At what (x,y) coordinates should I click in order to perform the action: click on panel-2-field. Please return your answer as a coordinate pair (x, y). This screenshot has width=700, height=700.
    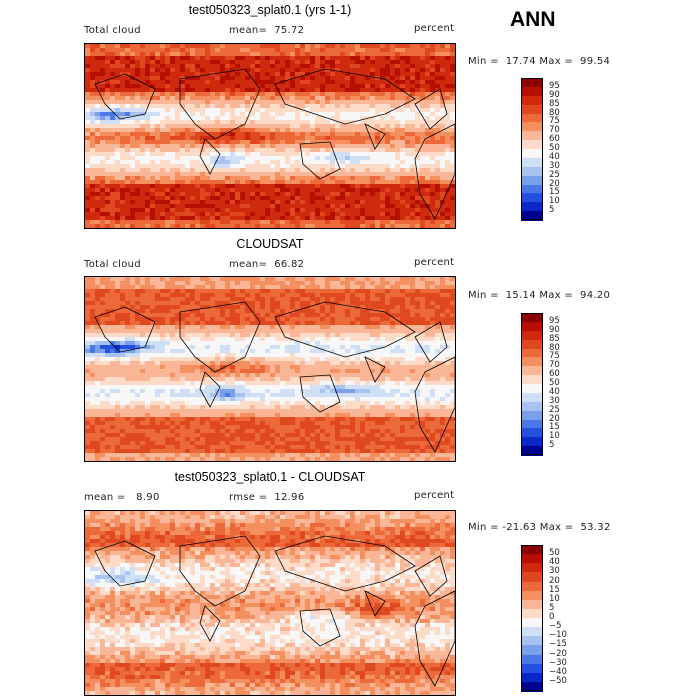
    Looking at the image, I should click on (270, 369).